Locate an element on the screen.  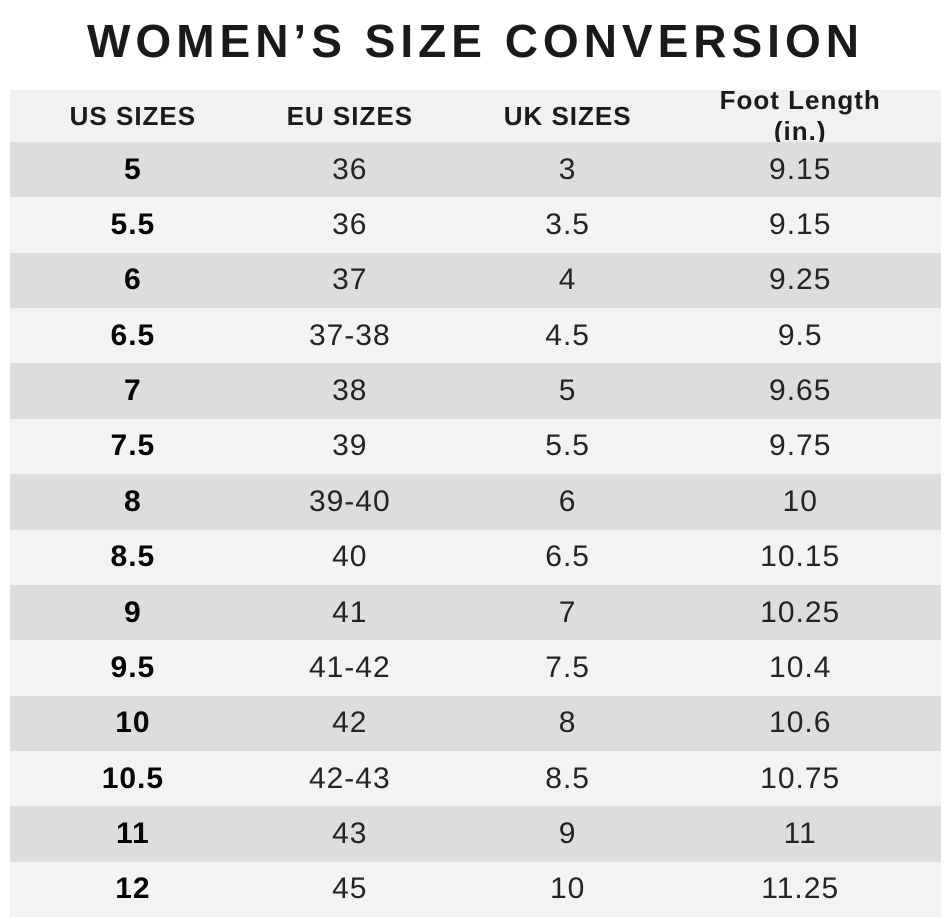
table-row: 10 42 8 10.6 is located at coordinates (475, 723).